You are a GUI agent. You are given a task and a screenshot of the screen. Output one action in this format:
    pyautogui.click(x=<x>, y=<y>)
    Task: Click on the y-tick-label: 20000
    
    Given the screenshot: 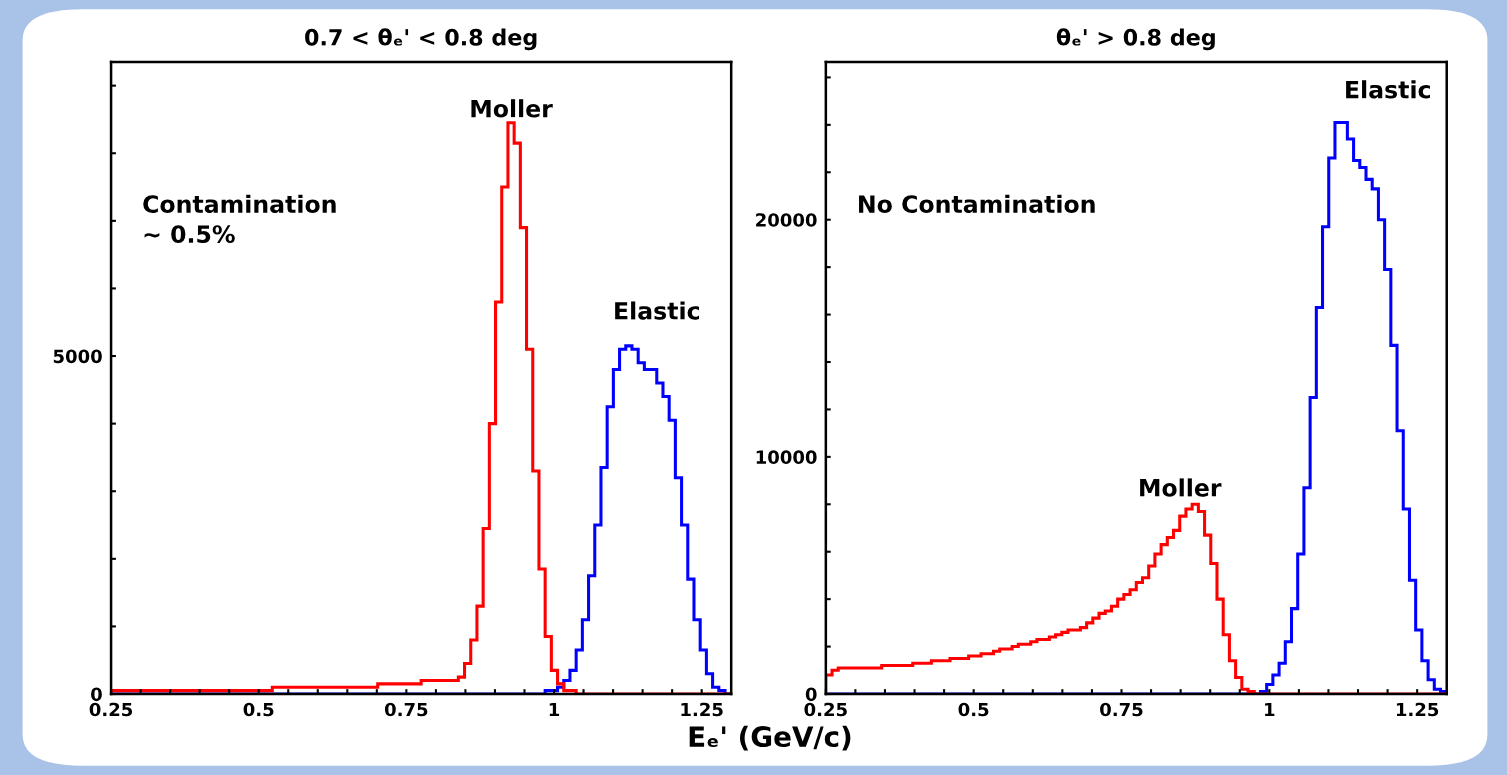 What is the action you would take?
    pyautogui.click(x=786, y=220)
    